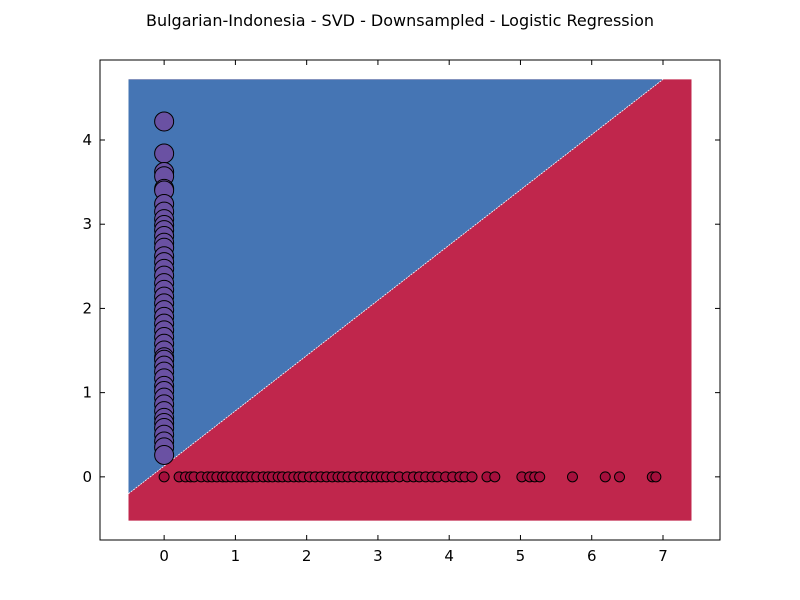  I want to click on x-tick-label: 5, so click(521, 556).